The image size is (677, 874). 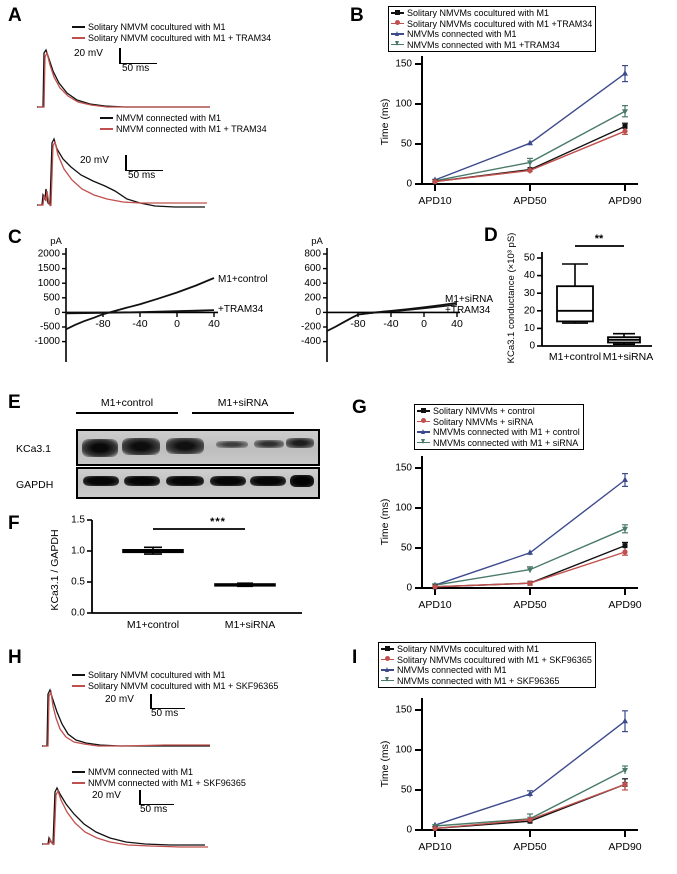 What do you see at coordinates (397, 13) in the screenshot?
I see `legend-marker-square-black` at bounding box center [397, 13].